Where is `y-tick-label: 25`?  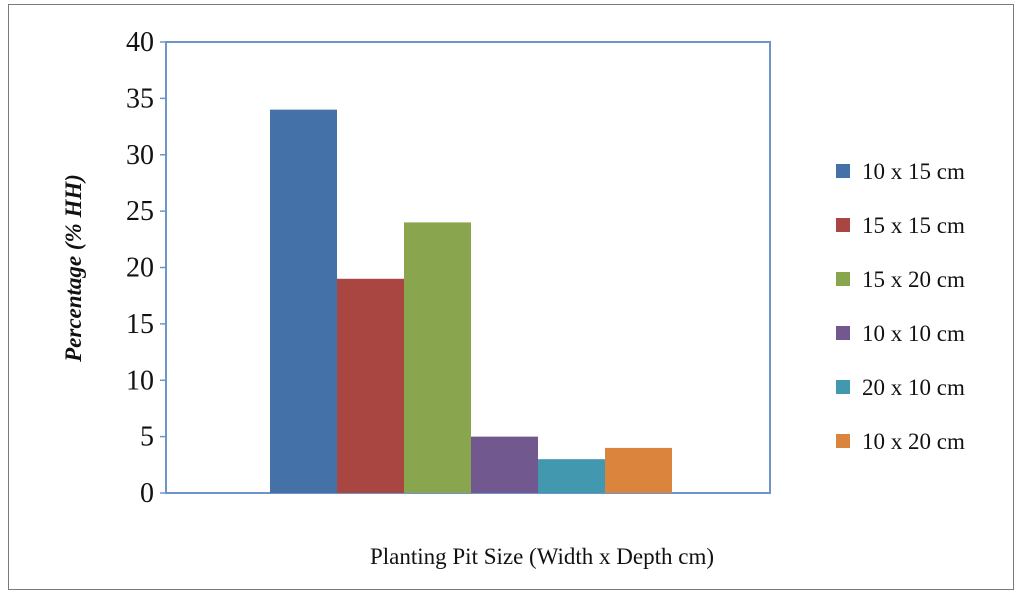 y-tick-label: 25 is located at coordinates (140, 211).